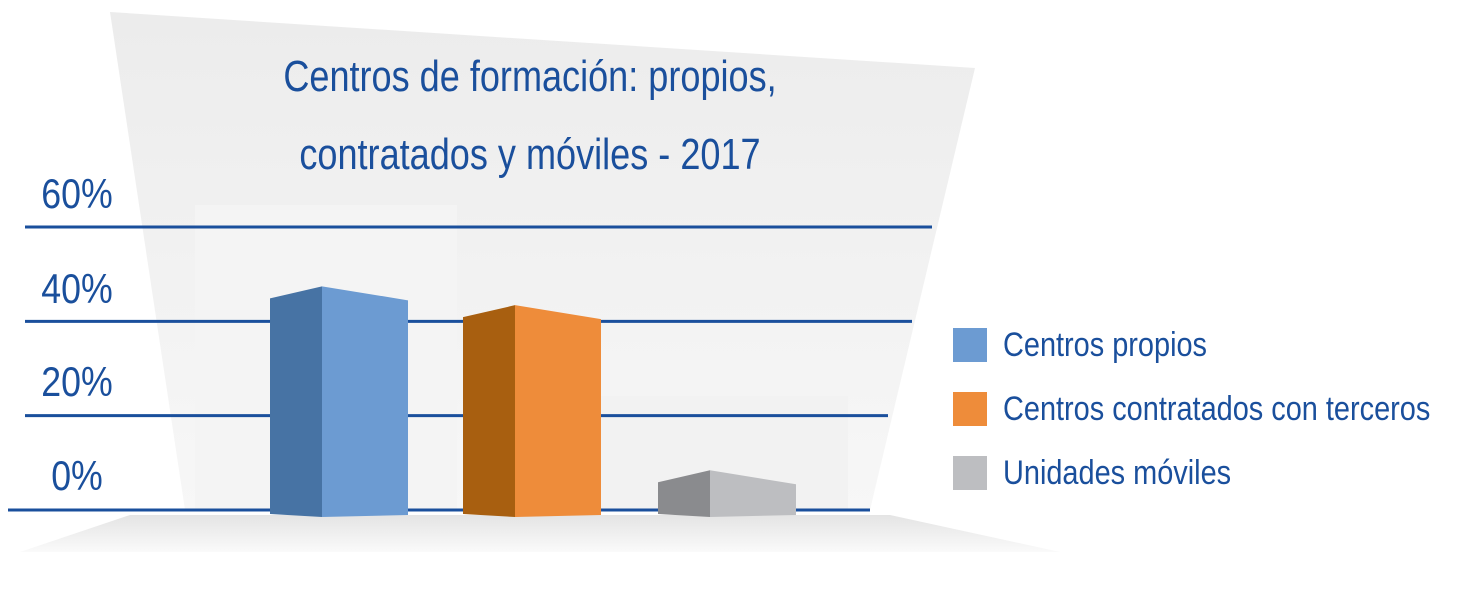 Image resolution: width=1473 pixels, height=606 pixels. Describe the element at coordinates (970, 473) in the screenshot. I see `legend-swatch-unidades-moviles` at that location.